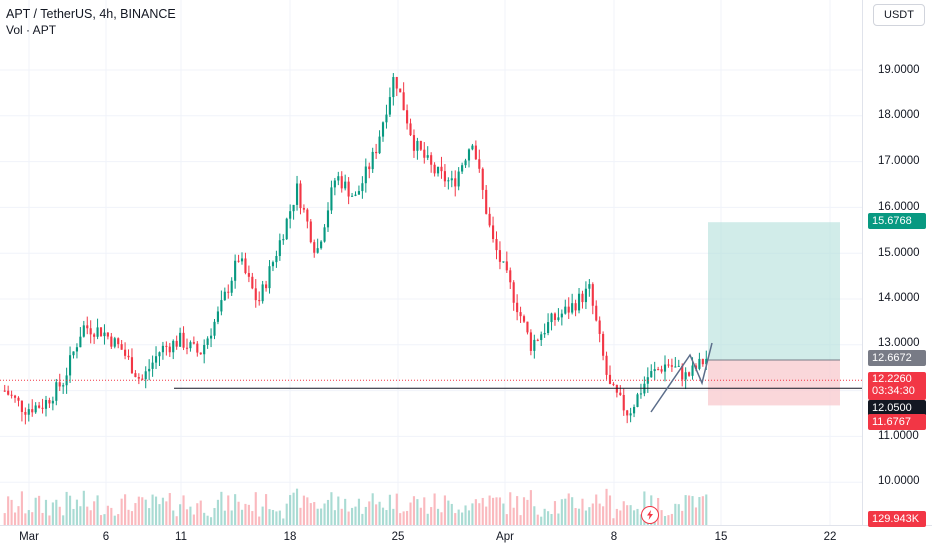 This screenshot has height=551, width=932. I want to click on time-axis, so click(466, 538).